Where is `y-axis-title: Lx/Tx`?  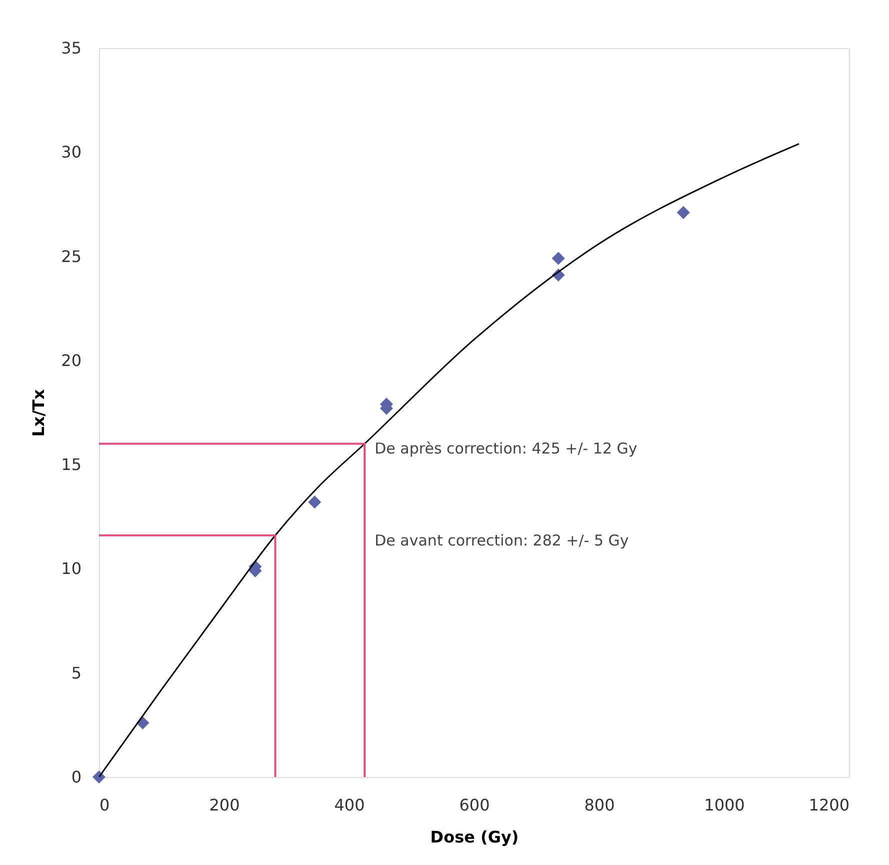
y-axis-title: Lx/Tx is located at coordinates (38, 412).